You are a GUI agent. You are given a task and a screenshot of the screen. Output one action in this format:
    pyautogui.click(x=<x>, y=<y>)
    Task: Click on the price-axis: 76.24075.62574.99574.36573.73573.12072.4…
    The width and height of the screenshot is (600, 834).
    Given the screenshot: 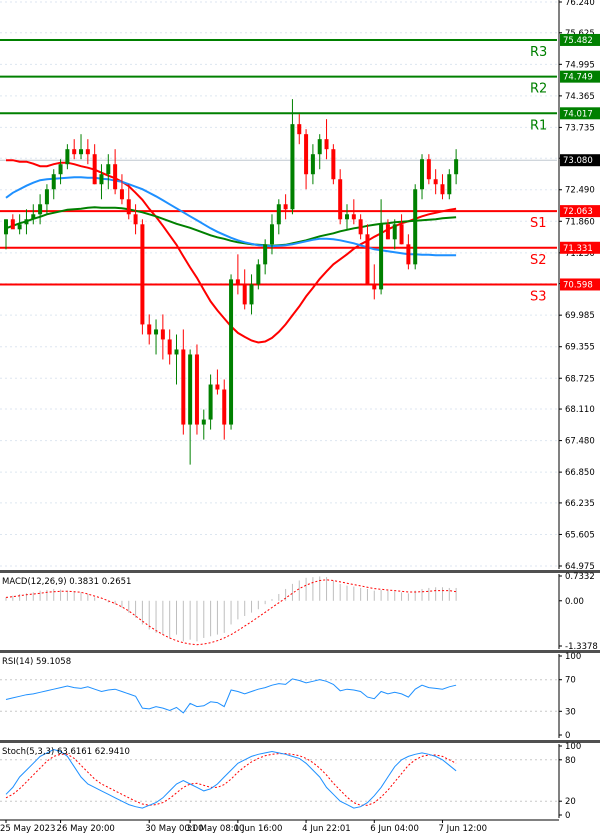 What is the action you would take?
    pyautogui.click(x=579, y=409)
    